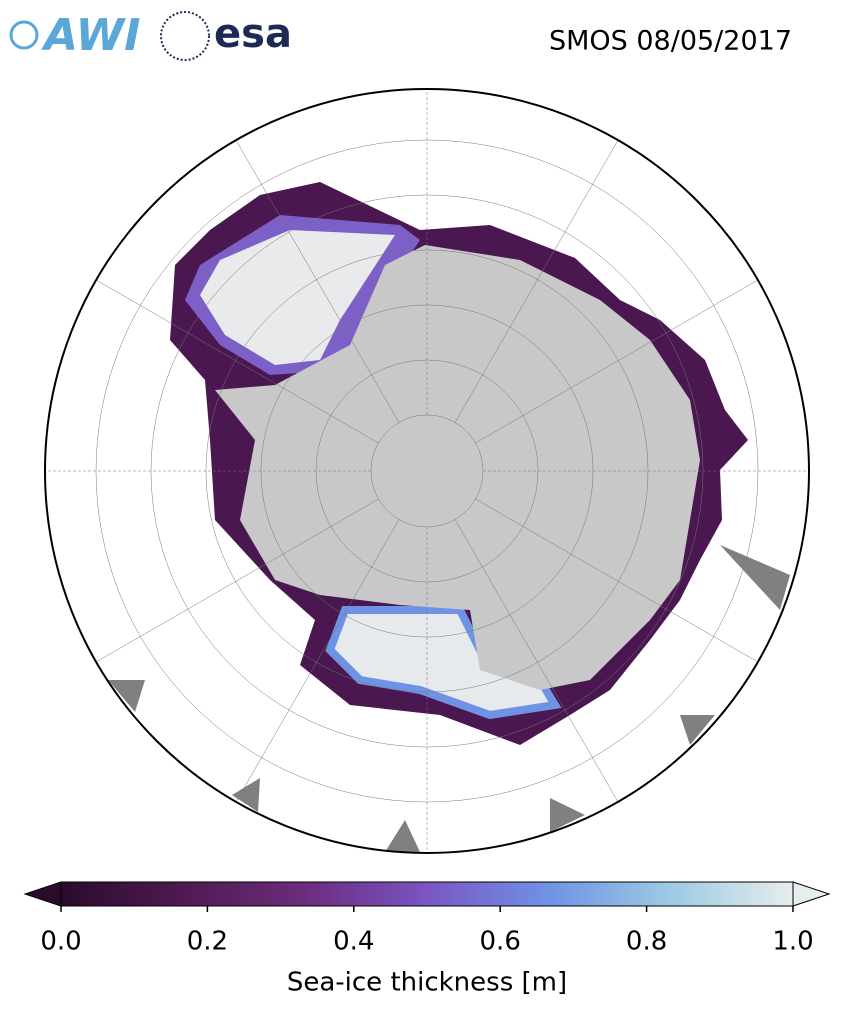  Describe the element at coordinates (253, 34) in the screenshot. I see `logo-text: esa` at that location.